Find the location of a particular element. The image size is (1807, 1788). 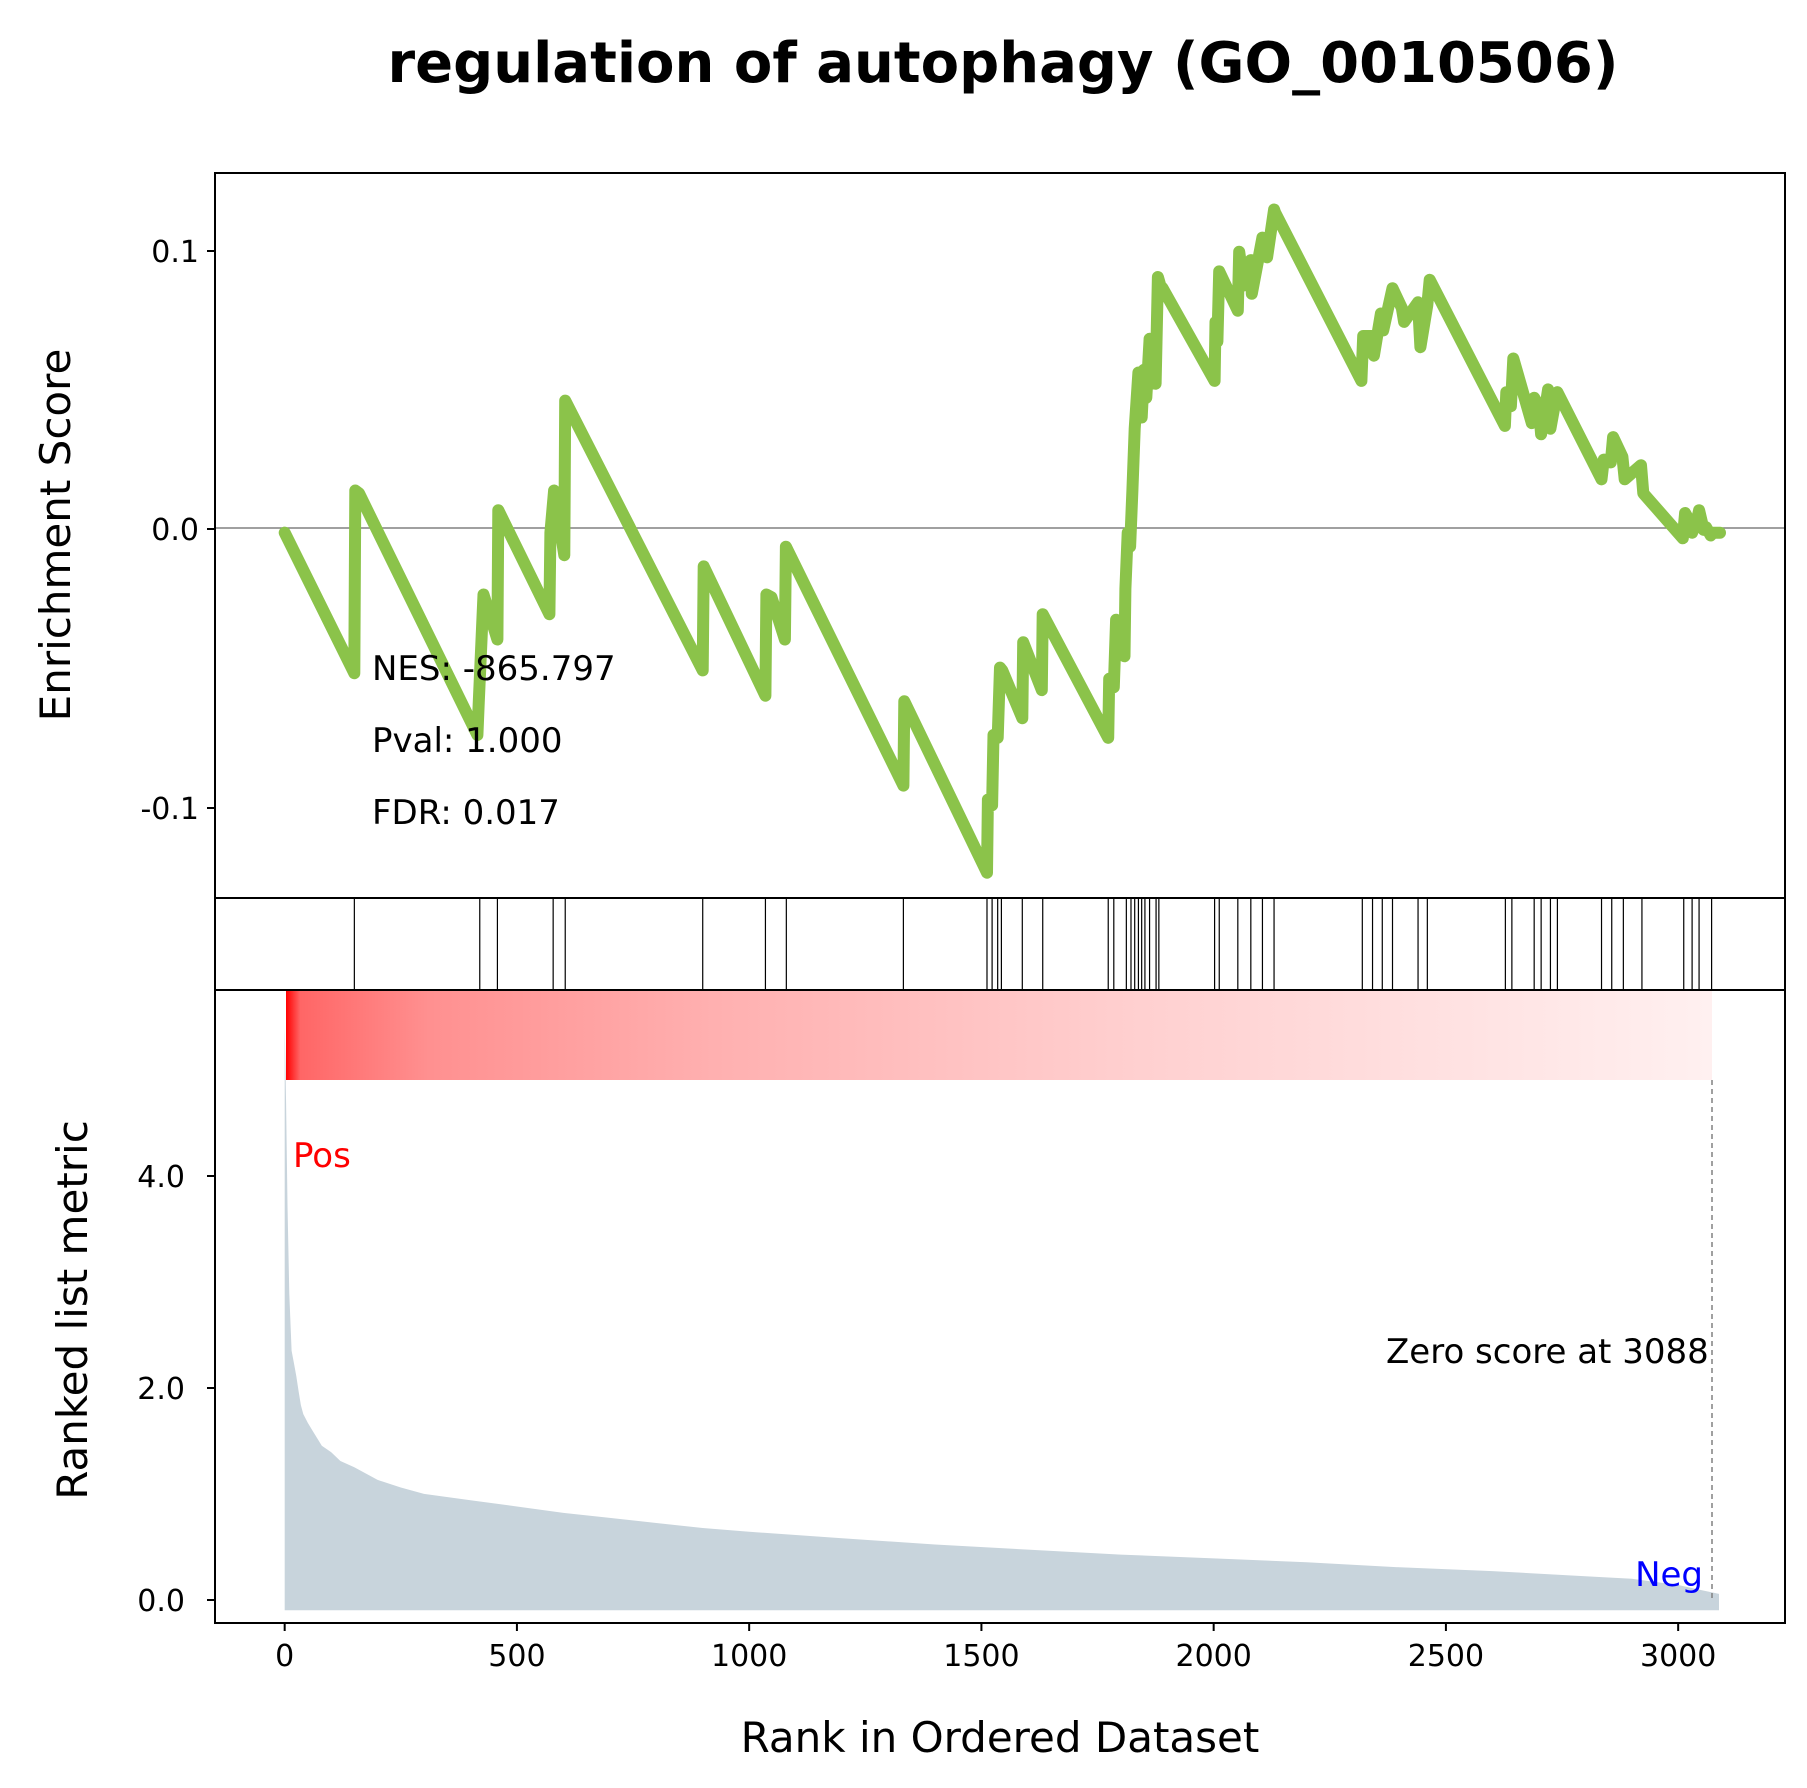

fdr-annotation: FDR: 0.017 is located at coordinates (466, 813).